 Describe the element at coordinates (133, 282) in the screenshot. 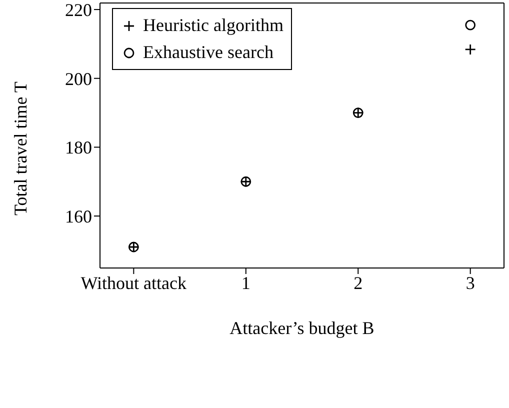

I see `x-tick-label: Without attack` at that location.